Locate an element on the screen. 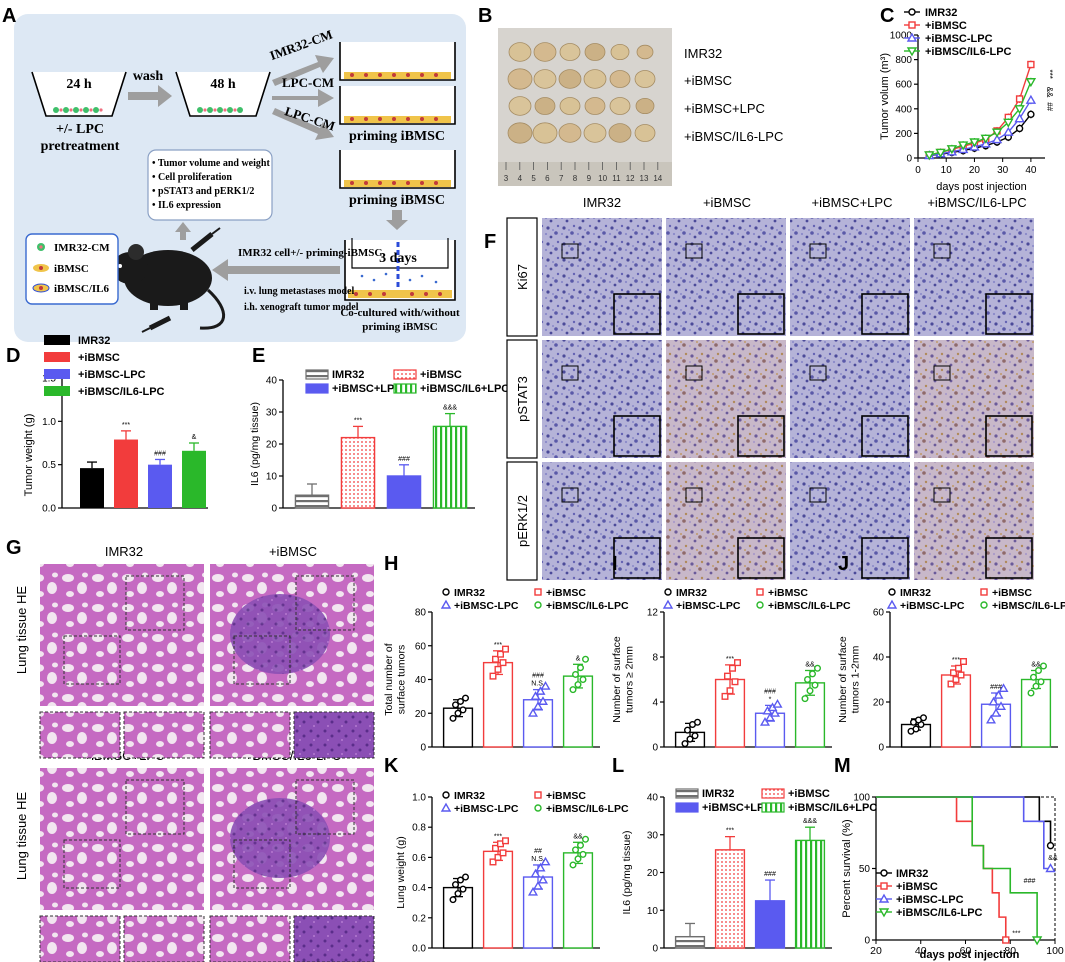  j-legend-marker is located at coordinates (984, 605).